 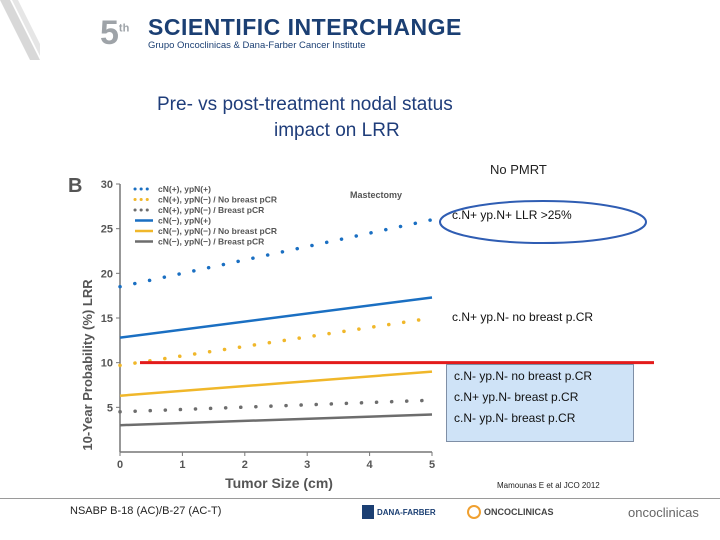 What do you see at coordinates (184, 189) in the screenshot?
I see `legend-entry: cN(+), ypN(+)` at bounding box center [184, 189].